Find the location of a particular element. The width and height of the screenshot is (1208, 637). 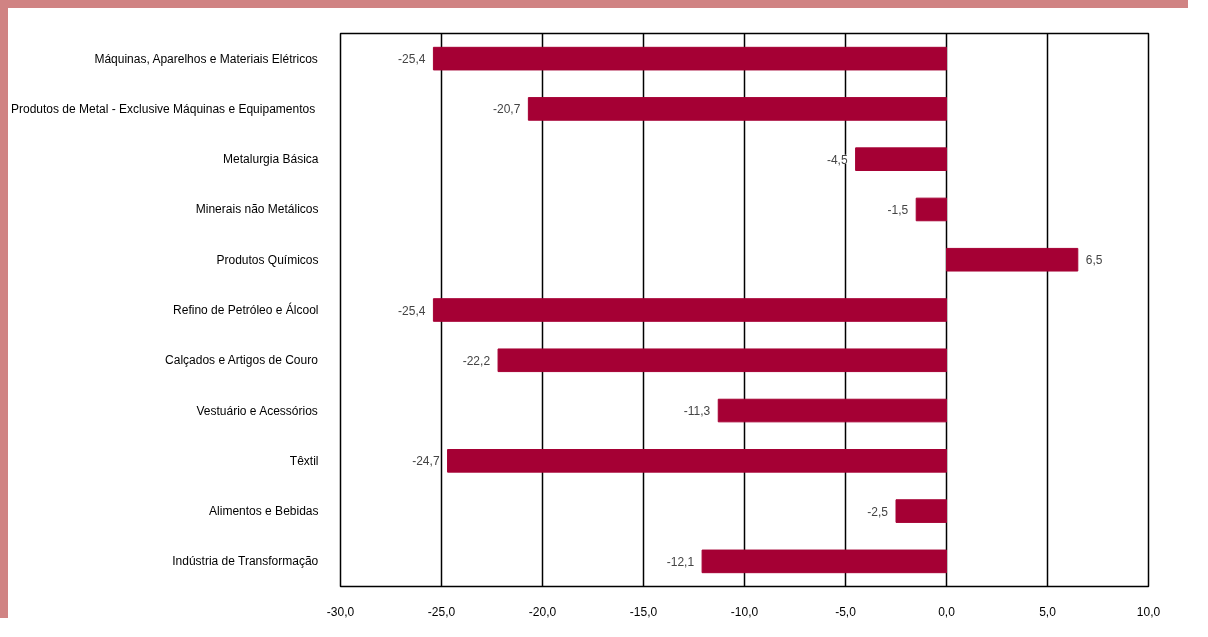

y-tick-label: Calçados e Artigos de Couro is located at coordinates (242, 360).